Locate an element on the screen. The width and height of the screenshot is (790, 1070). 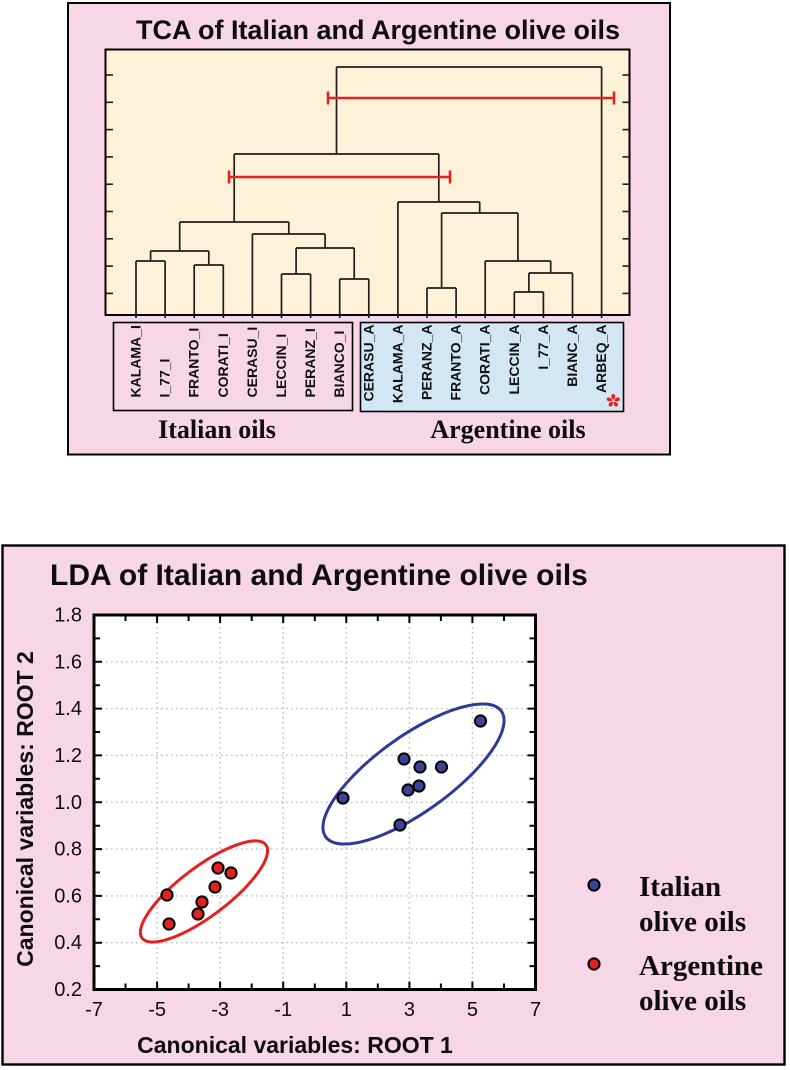
svg-text: 0.6 is located at coordinates (68, 896).